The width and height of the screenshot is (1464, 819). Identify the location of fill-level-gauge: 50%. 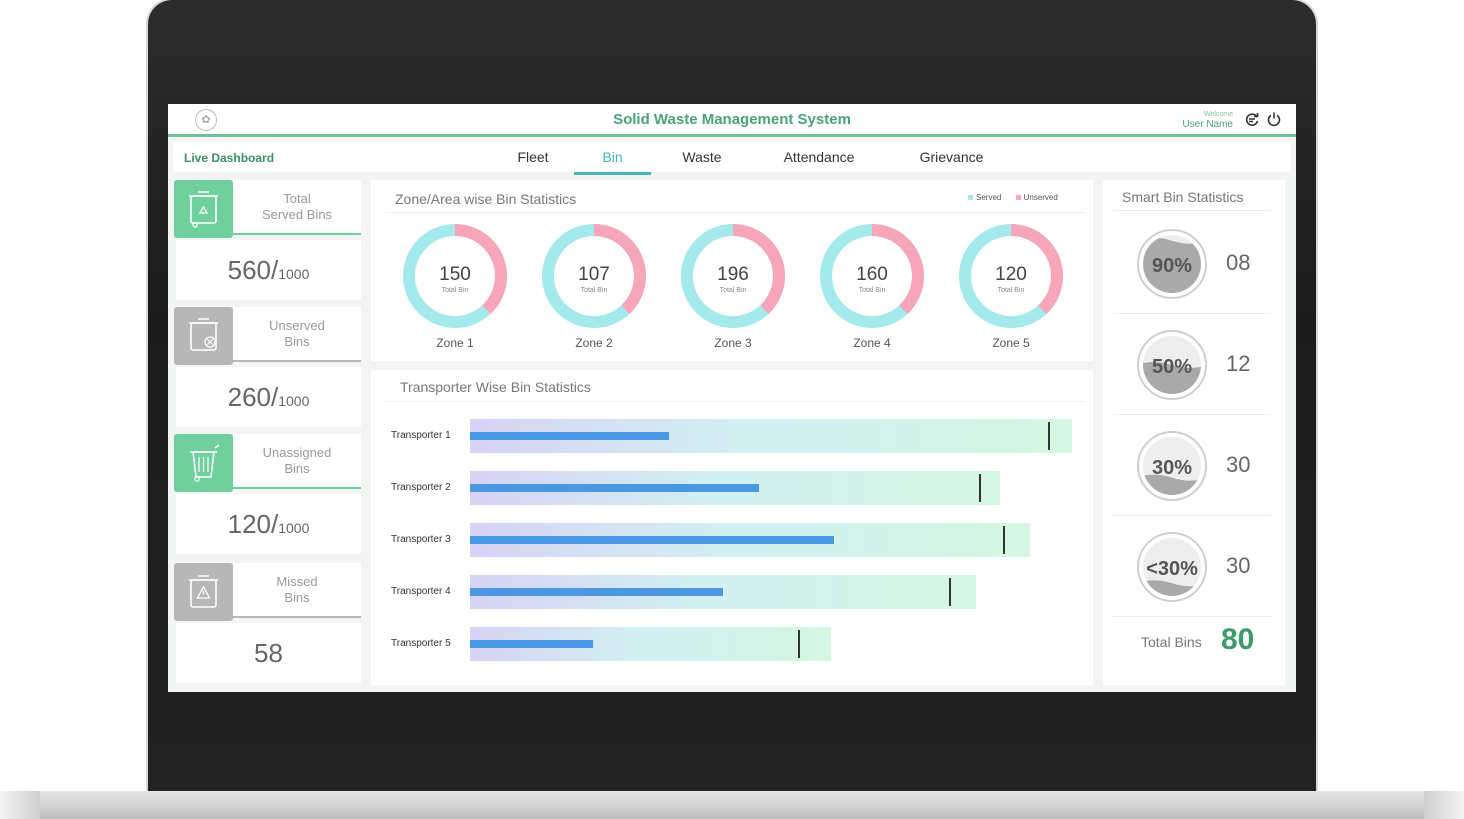
(1172, 365).